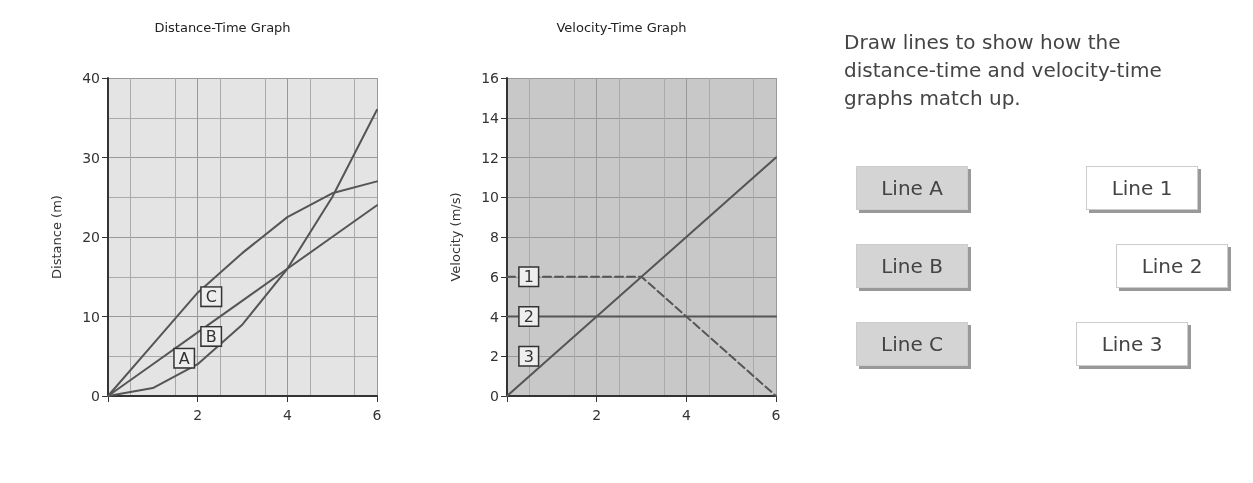  I want to click on series-label: 3, so click(528, 356).